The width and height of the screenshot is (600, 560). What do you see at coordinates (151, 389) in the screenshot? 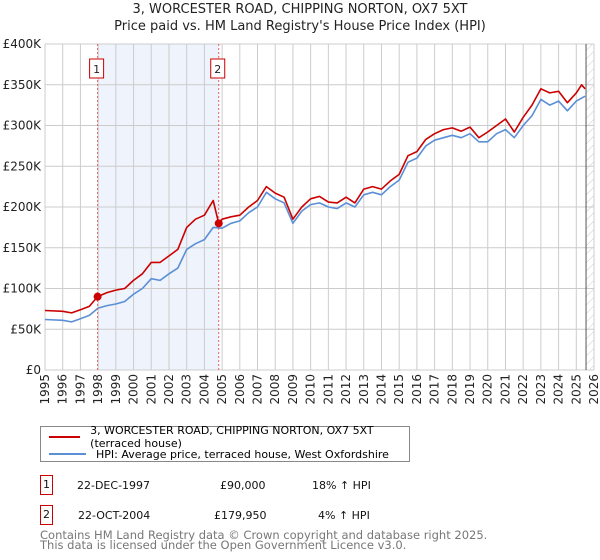
I see `x-tick-label: 2001` at bounding box center [151, 389].